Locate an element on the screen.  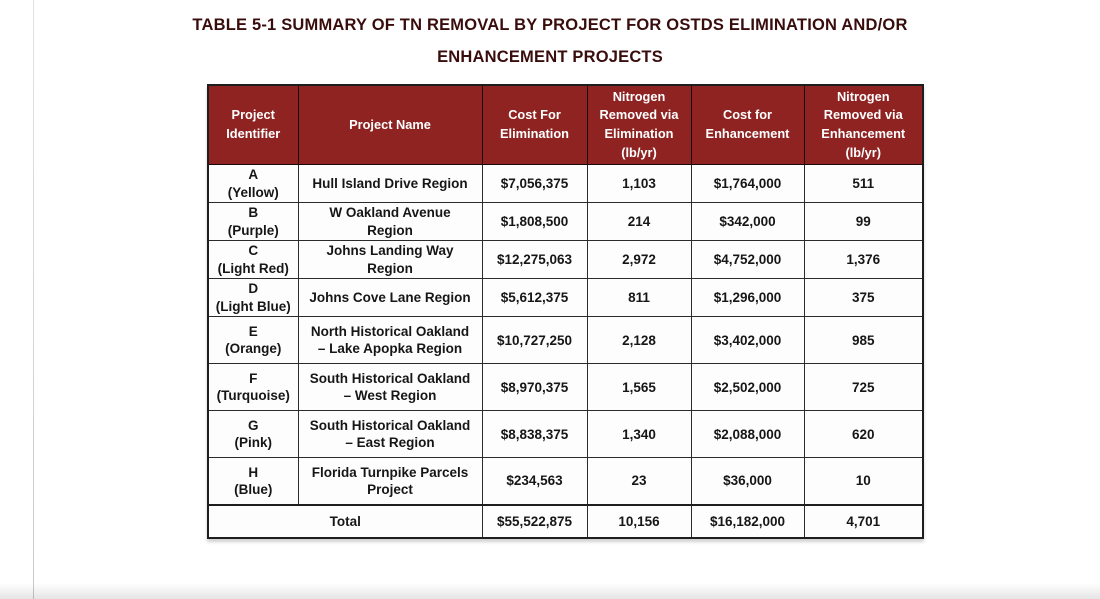
cell-cost-elimination: $10,727,250 is located at coordinates (534, 340).